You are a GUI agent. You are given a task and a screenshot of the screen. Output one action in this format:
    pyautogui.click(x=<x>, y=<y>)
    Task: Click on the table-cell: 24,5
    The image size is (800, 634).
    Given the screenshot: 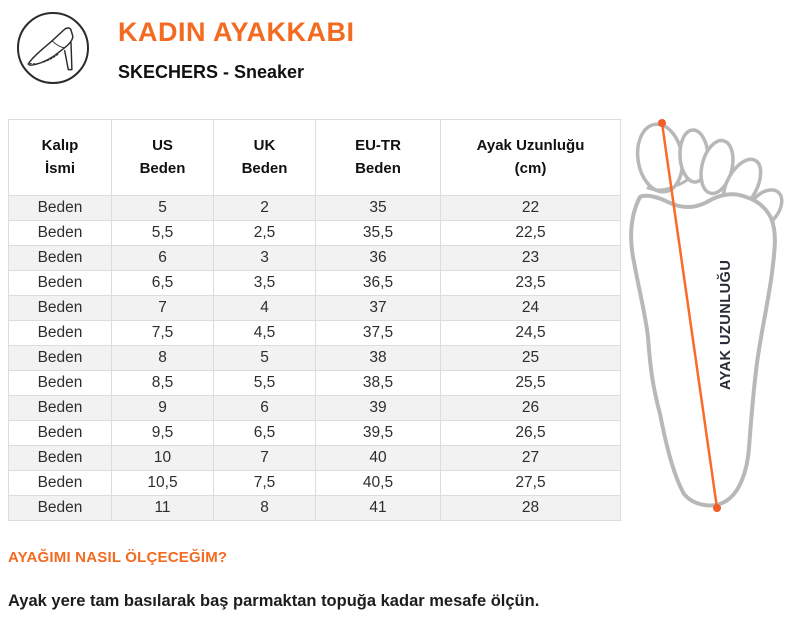 What is the action you would take?
    pyautogui.click(x=530, y=333)
    